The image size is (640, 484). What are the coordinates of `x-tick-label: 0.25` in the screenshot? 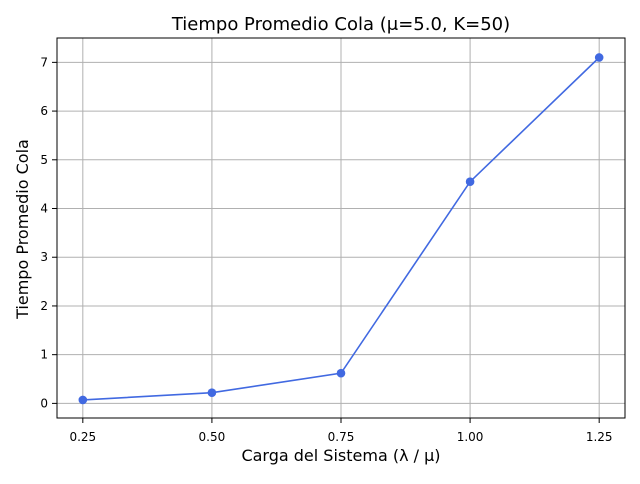 It's located at (82, 437).